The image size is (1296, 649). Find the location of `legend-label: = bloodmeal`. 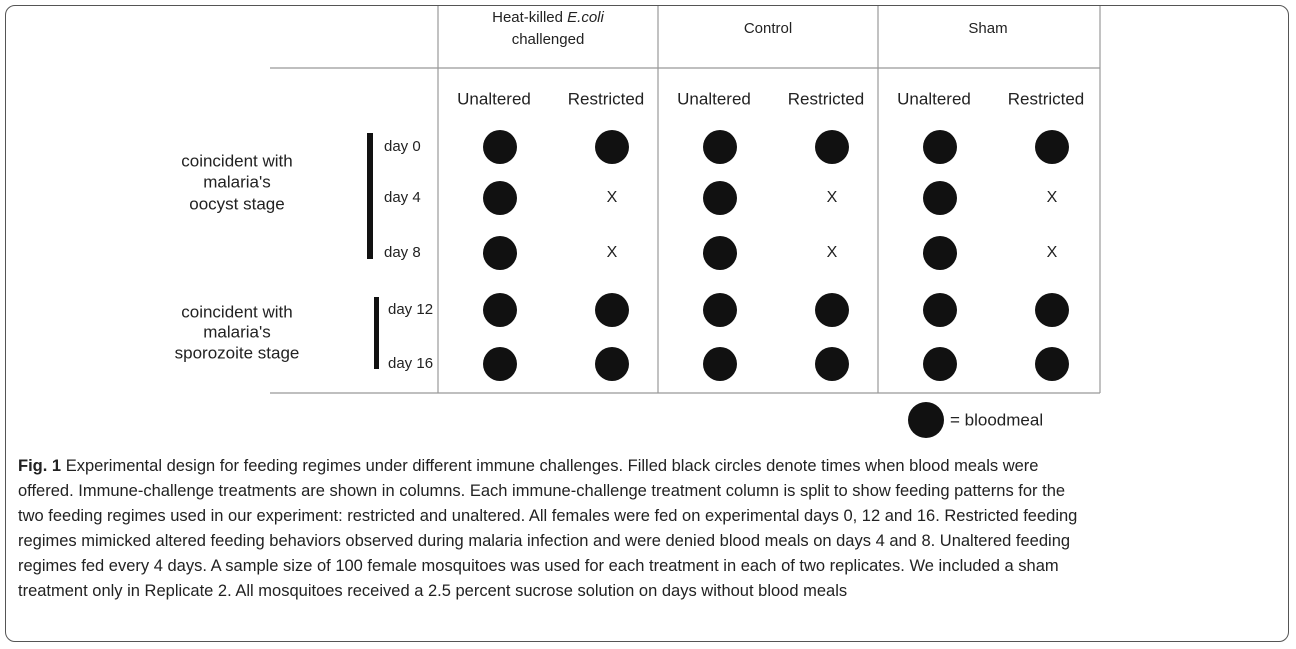

legend-label: = bloodmeal is located at coordinates (996, 419).